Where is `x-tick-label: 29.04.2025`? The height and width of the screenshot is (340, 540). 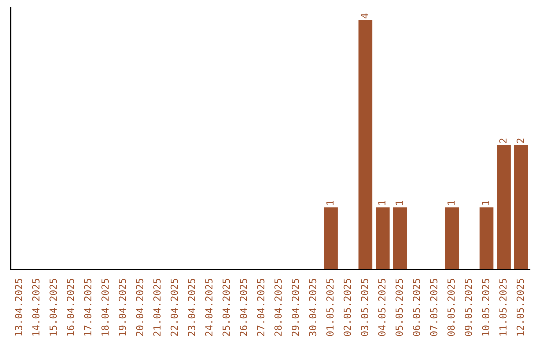
x-tick-label: 29.04.2025 is located at coordinates (296, 307).